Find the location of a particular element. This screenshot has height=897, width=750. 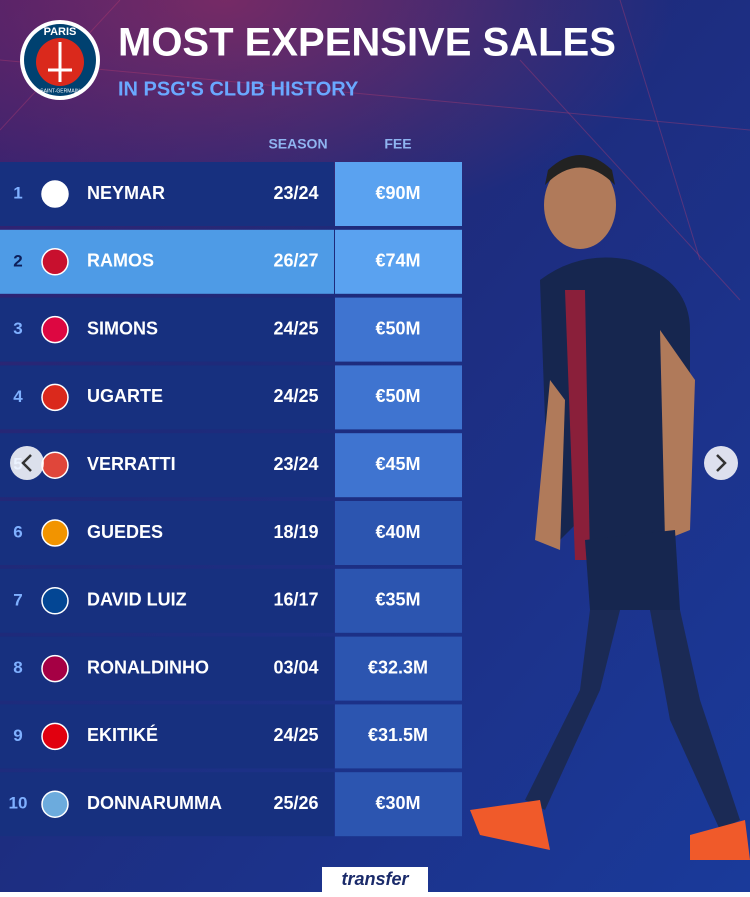

fee: €32.3M is located at coordinates (398, 667).